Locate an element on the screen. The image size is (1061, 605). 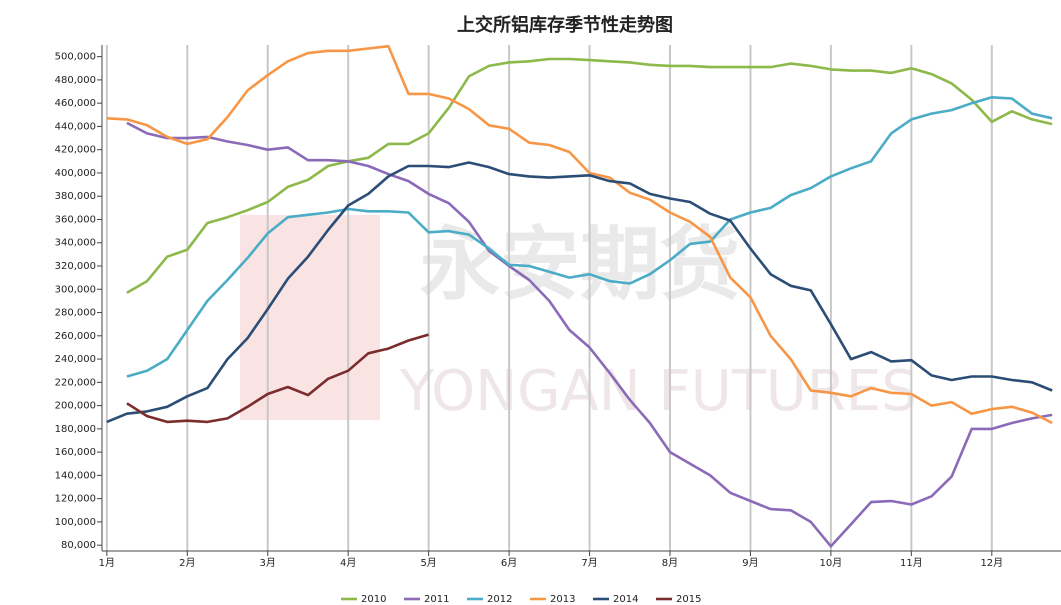
y-tick-label: 300,000 is located at coordinates (75, 289).